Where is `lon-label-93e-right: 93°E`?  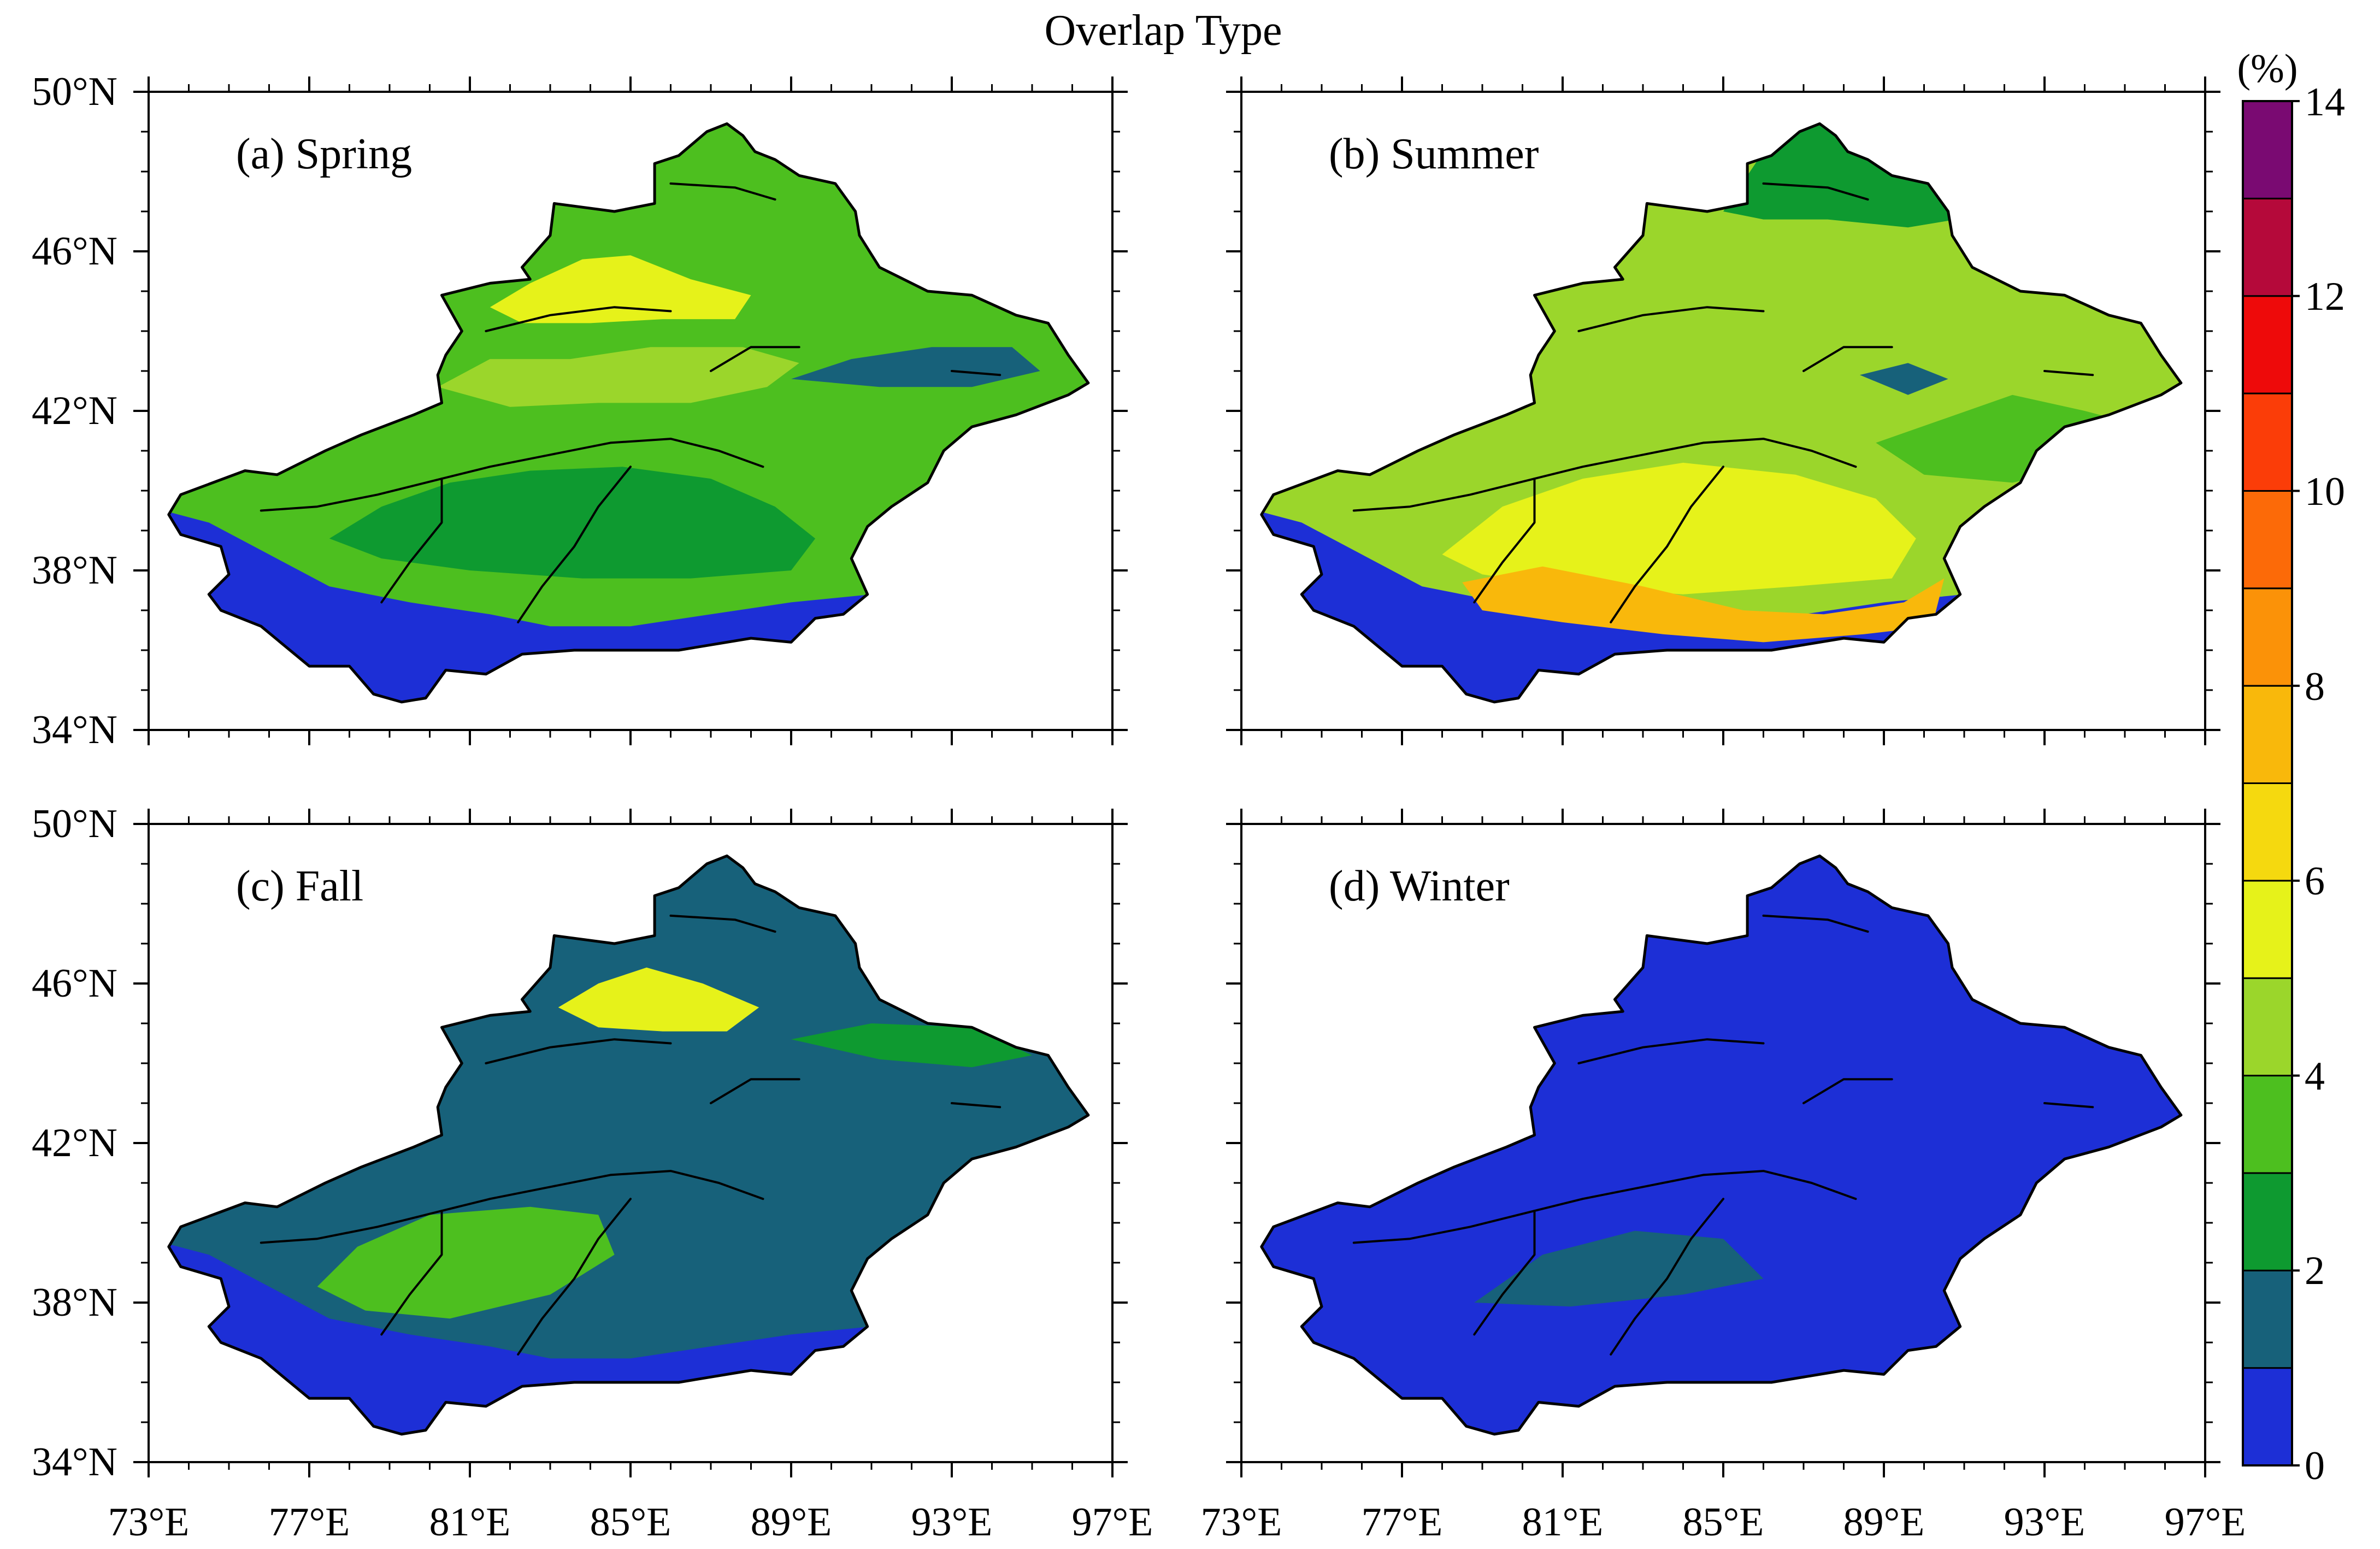 lon-label-93e-right: 93°E is located at coordinates (2045, 1522).